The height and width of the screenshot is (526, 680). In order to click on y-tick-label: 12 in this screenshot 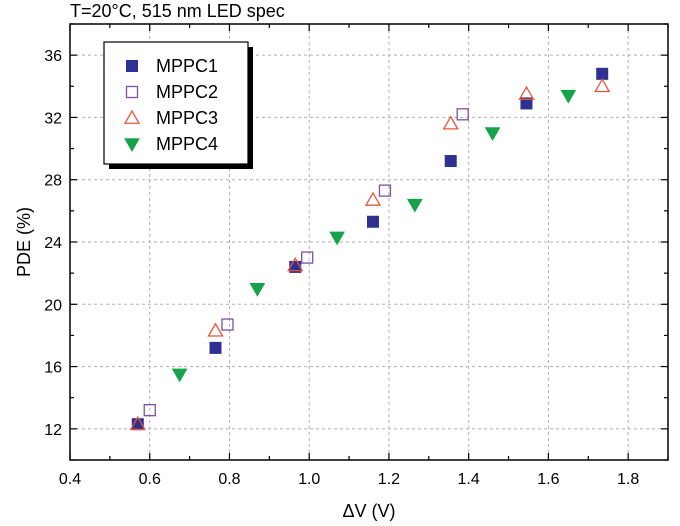, I will do `click(53, 430)`.